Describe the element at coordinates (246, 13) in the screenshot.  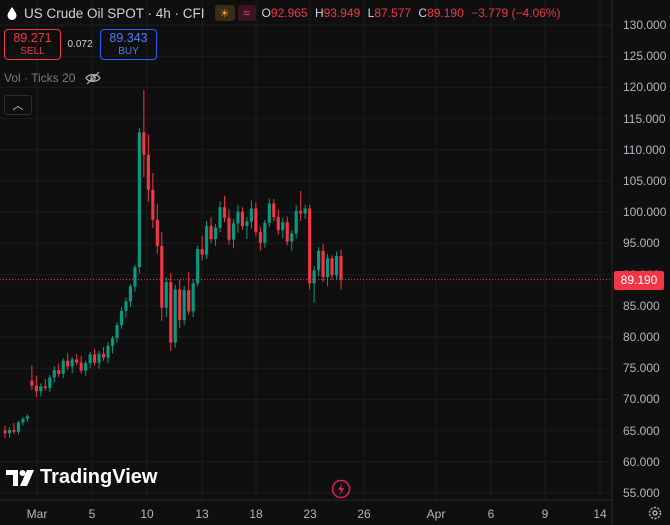
I see `wave-icon: ≈` at that location.